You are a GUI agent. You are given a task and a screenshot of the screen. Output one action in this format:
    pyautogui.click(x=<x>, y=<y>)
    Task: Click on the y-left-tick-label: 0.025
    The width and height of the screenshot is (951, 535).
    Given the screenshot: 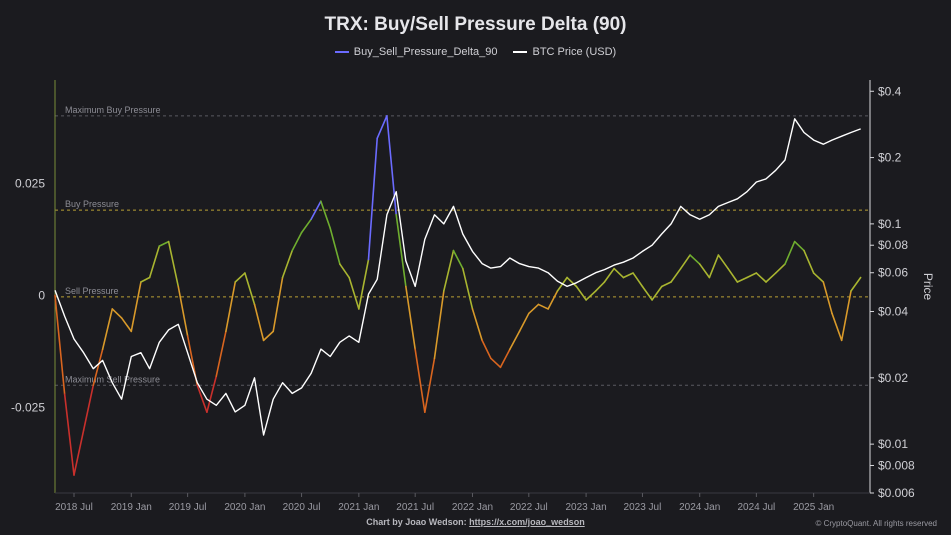 What is the action you would take?
    pyautogui.click(x=30, y=183)
    